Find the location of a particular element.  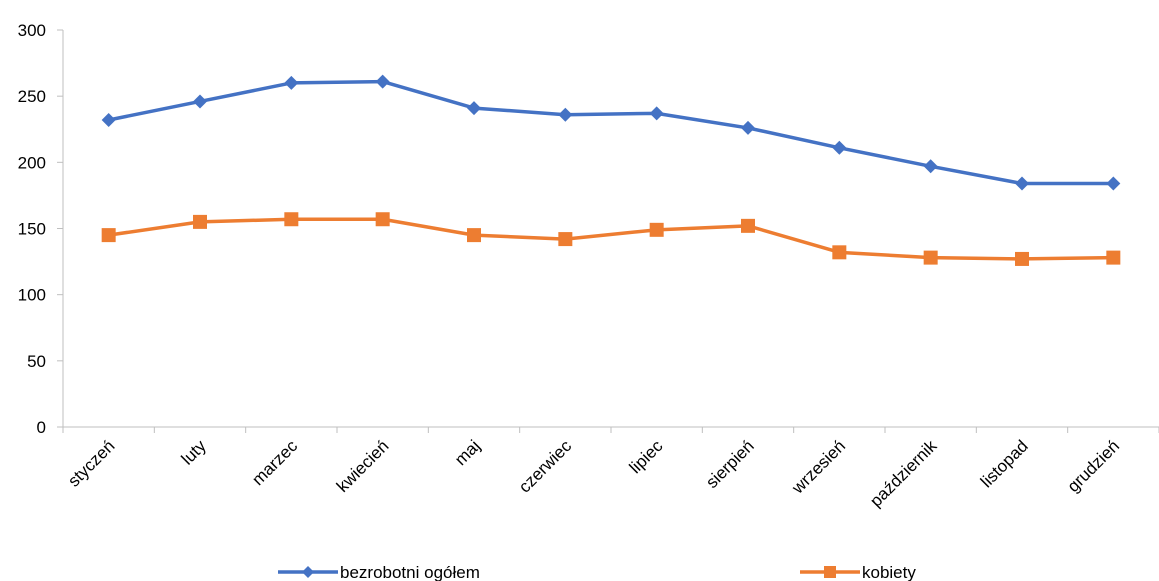

series-line is located at coordinates (611, 239).